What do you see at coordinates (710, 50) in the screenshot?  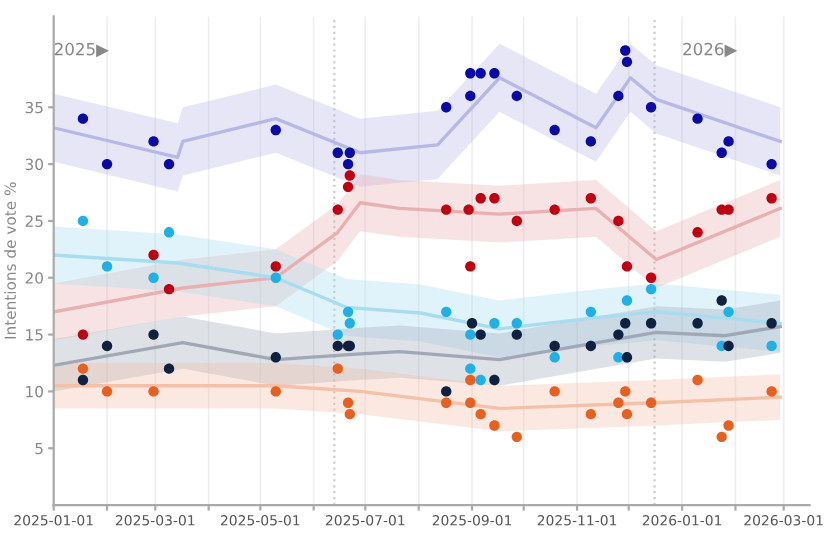 I see `annotation: 2026▶` at bounding box center [710, 50].